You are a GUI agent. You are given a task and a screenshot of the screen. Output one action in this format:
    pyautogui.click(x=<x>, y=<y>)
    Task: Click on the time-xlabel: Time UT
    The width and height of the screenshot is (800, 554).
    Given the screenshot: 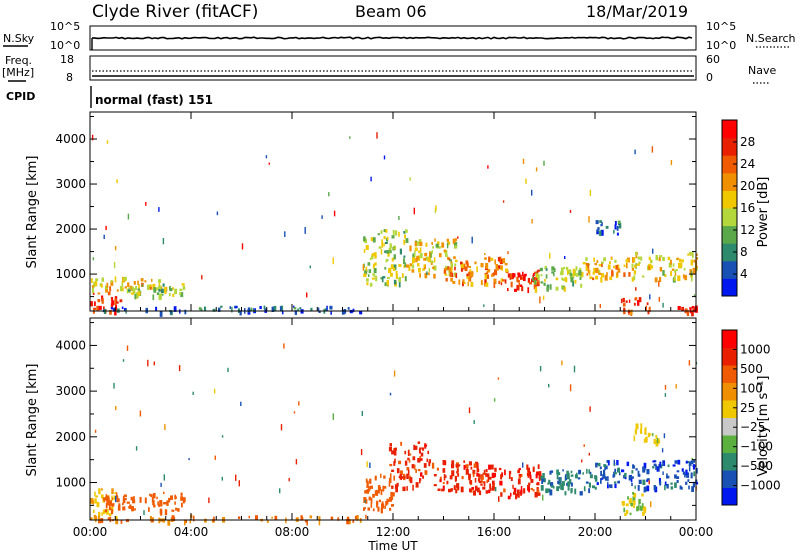 What is the action you would take?
    pyautogui.click(x=392, y=546)
    